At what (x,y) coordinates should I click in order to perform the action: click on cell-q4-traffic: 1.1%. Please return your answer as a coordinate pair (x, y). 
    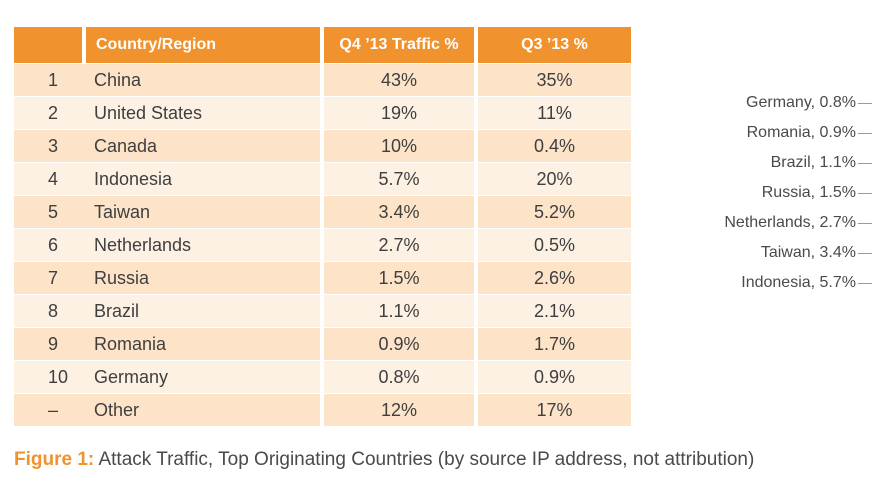
    Looking at the image, I should click on (400, 311).